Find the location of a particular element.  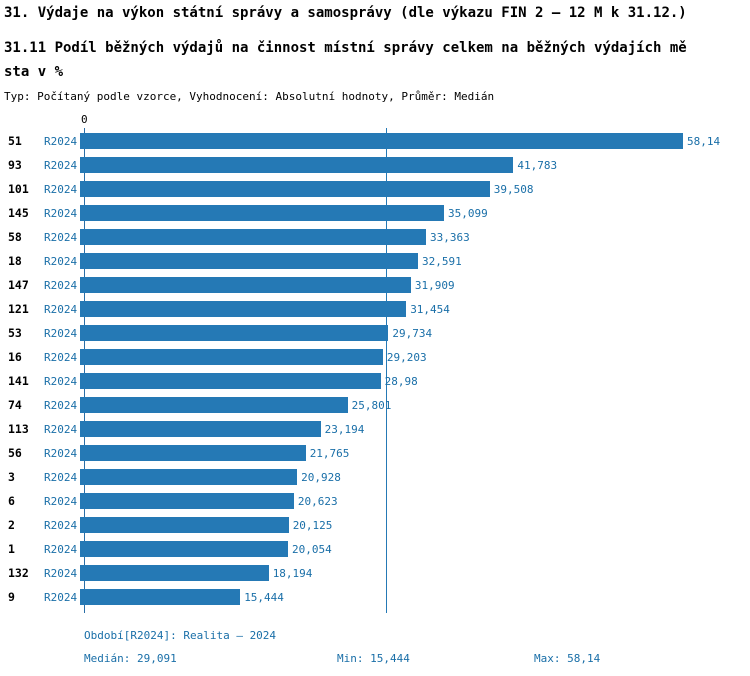

bar-track: 29,203 is located at coordinates (415, 357).